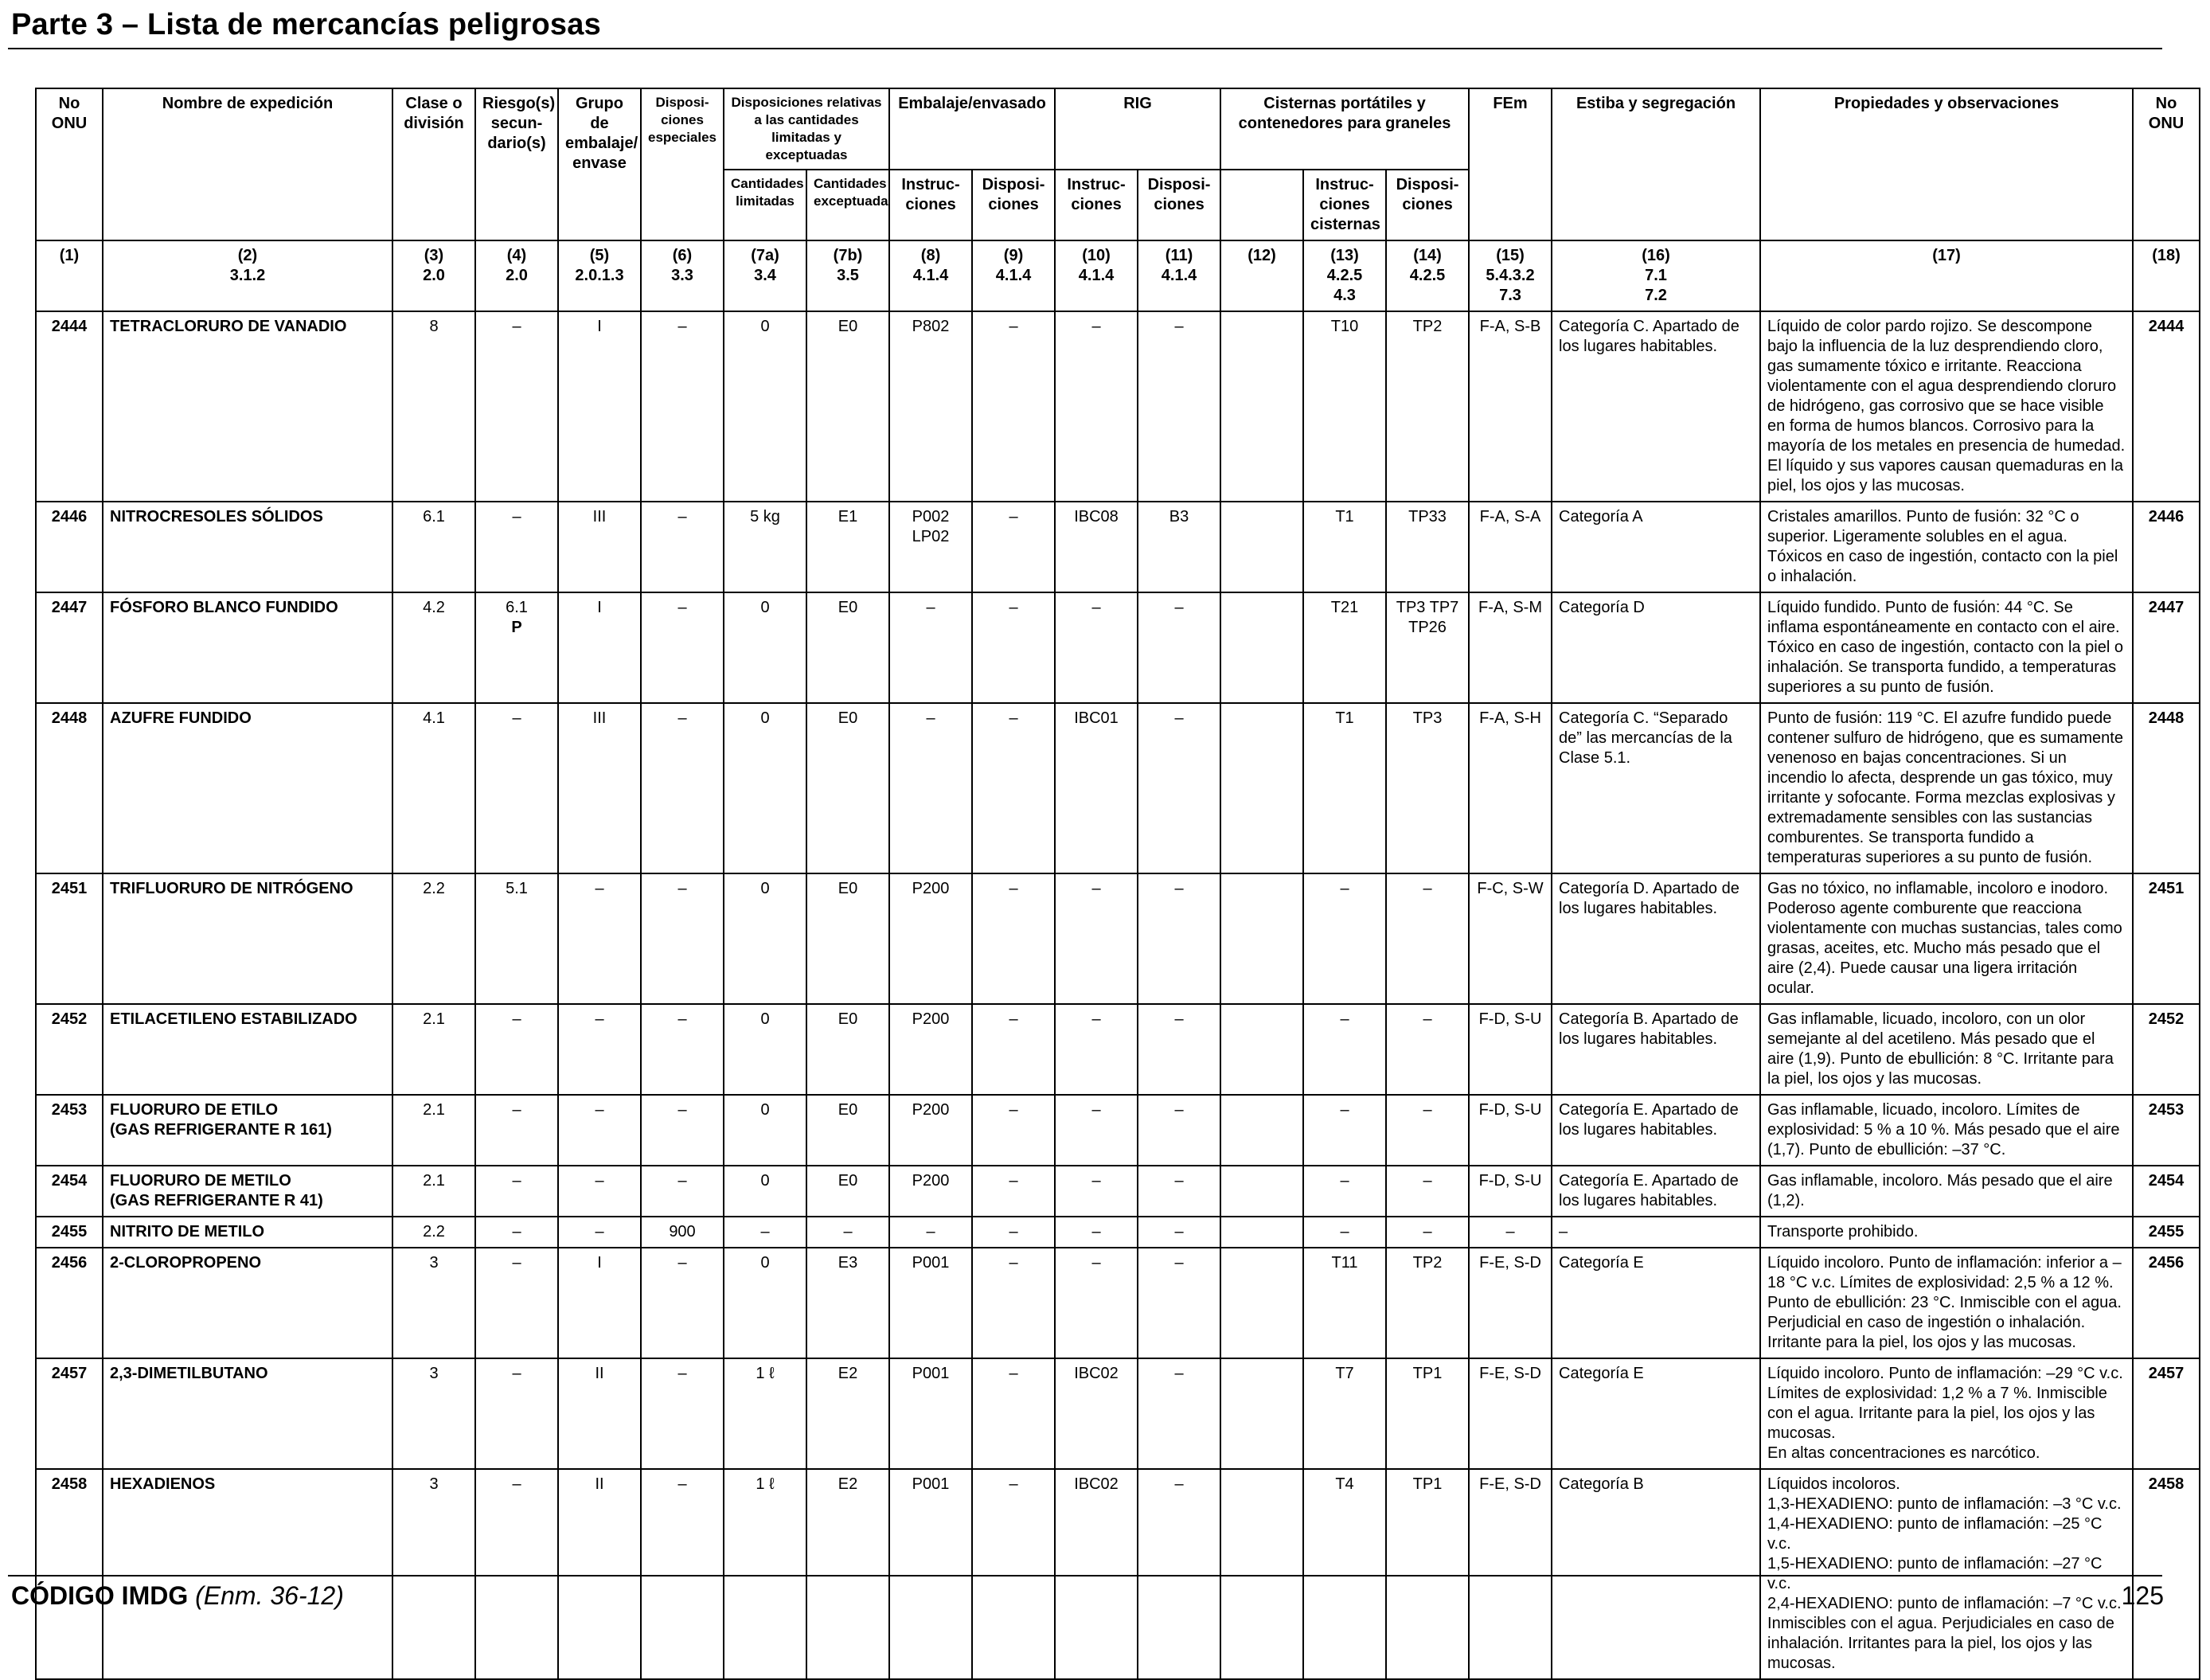 This screenshot has height=1680, width=2210. I want to click on stowage-cell: –, so click(1656, 1232).